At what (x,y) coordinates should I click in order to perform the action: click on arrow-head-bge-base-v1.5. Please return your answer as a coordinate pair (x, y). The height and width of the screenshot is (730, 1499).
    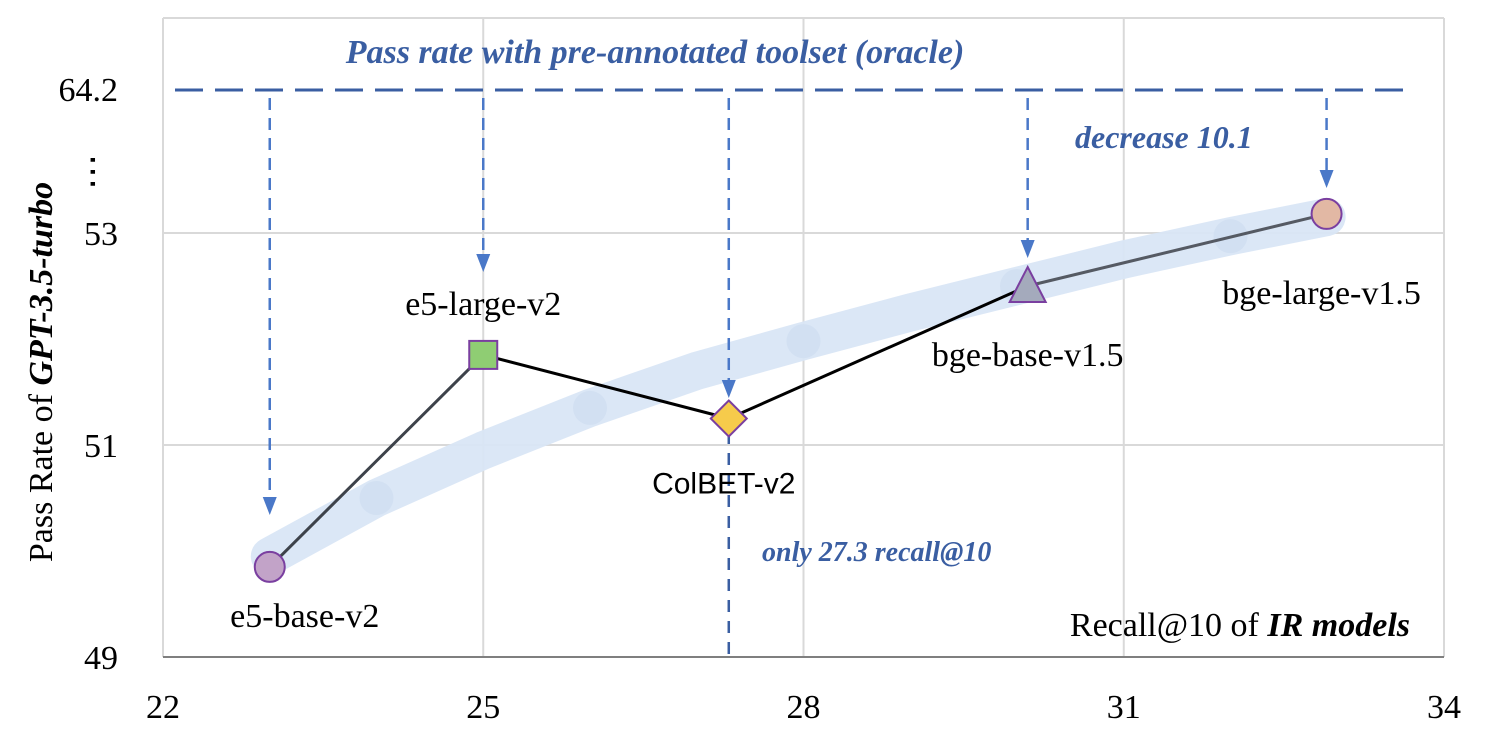
    Looking at the image, I should click on (1027, 249).